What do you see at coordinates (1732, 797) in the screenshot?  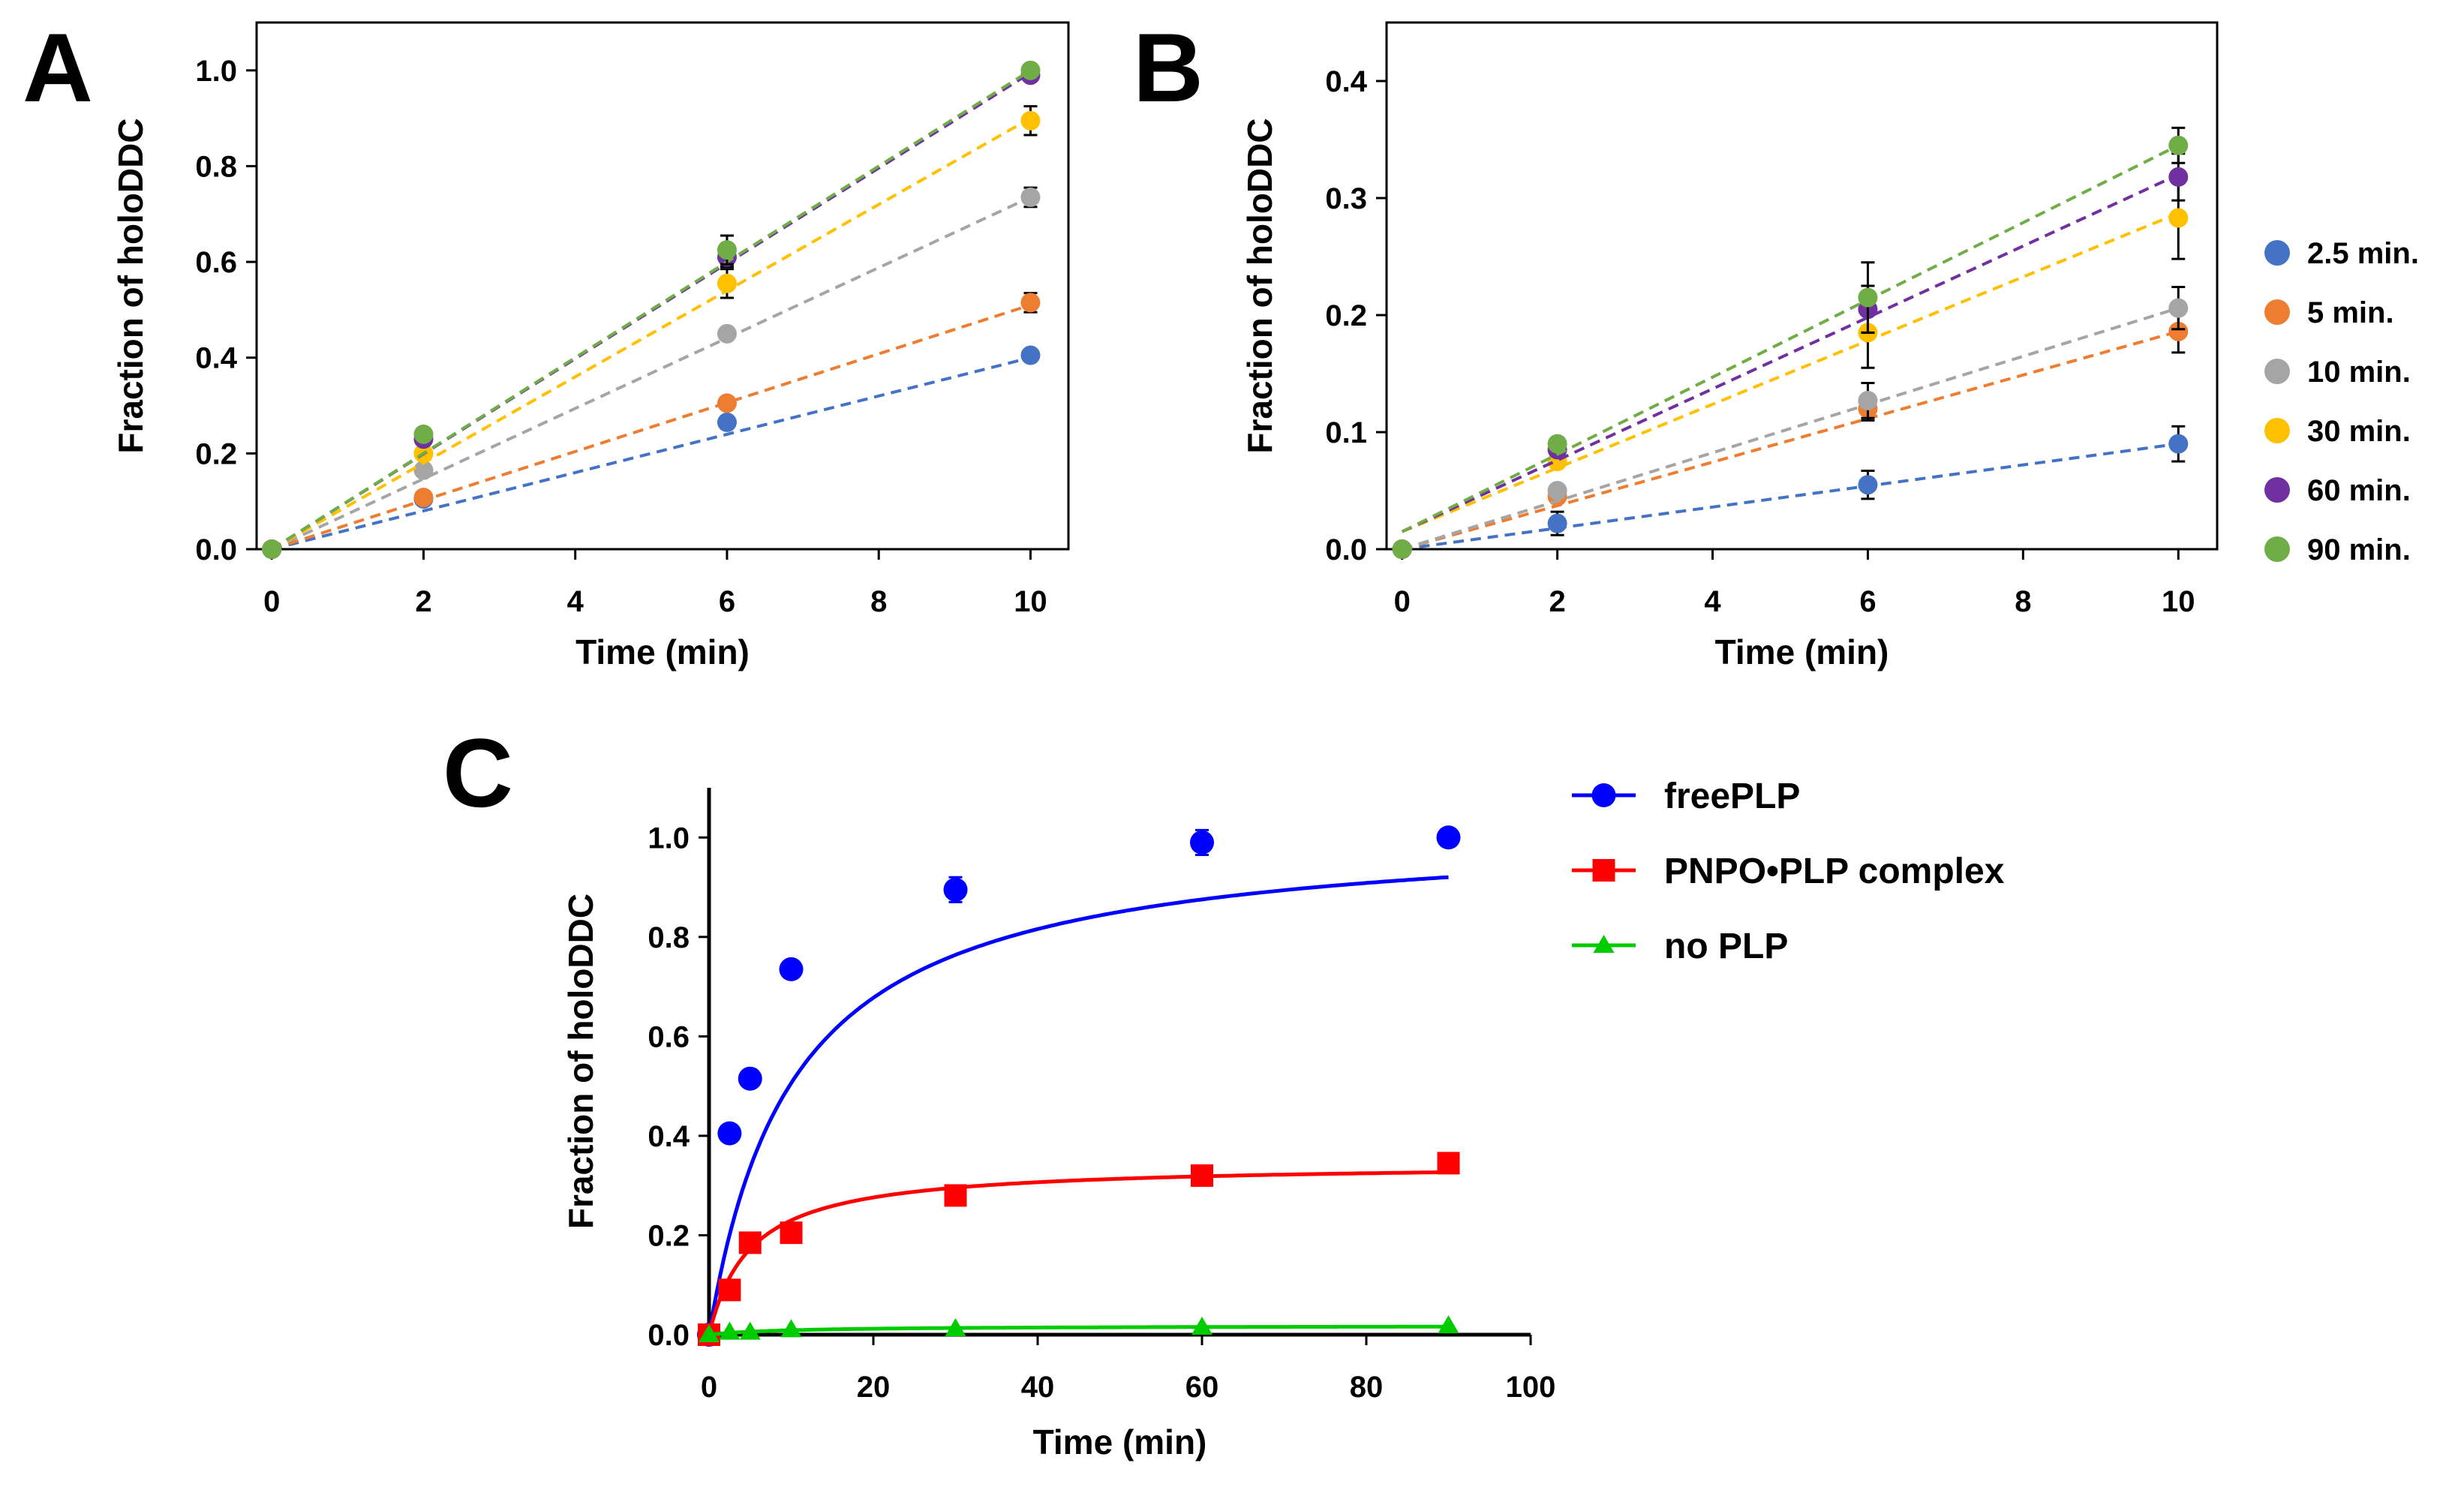 I see `legend-label: freePLP` at bounding box center [1732, 797].